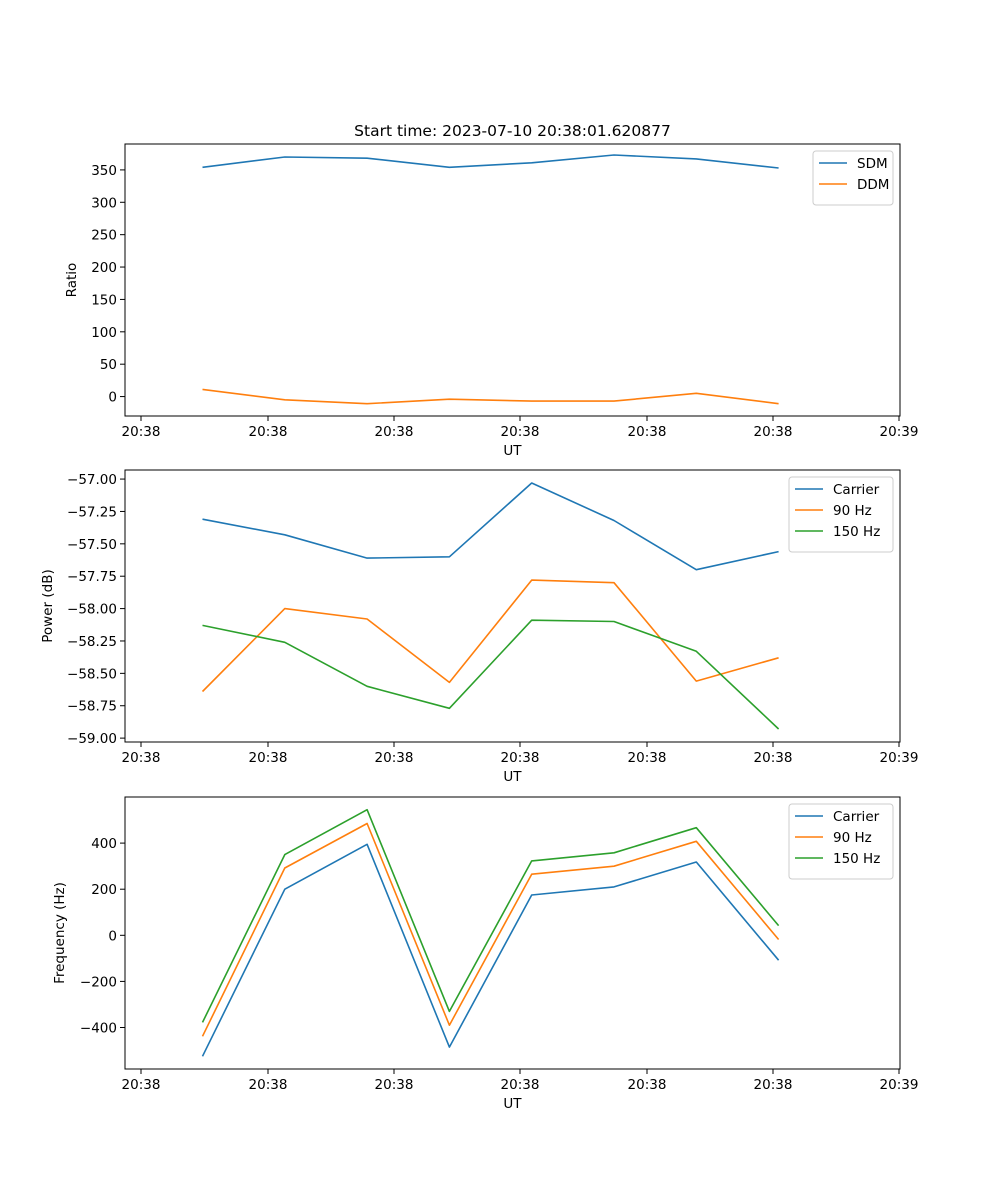 This screenshot has height=1200, width=1000. What do you see at coordinates (104, 203) in the screenshot?
I see `y-tick-label: 300` at bounding box center [104, 203].